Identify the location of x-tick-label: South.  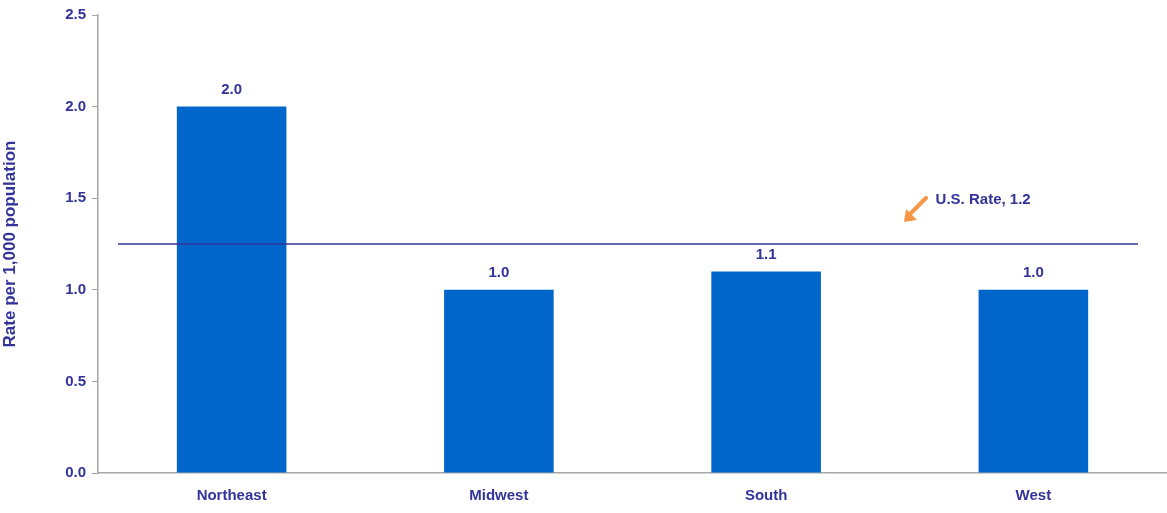
(766, 495).